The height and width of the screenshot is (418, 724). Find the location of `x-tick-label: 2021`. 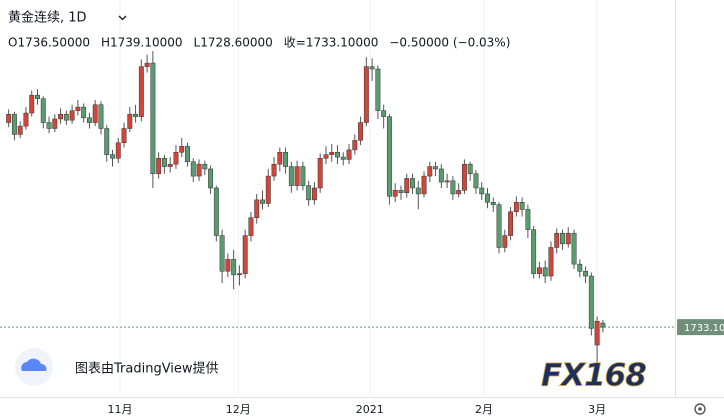

x-tick-label: 2021 is located at coordinates (370, 409).